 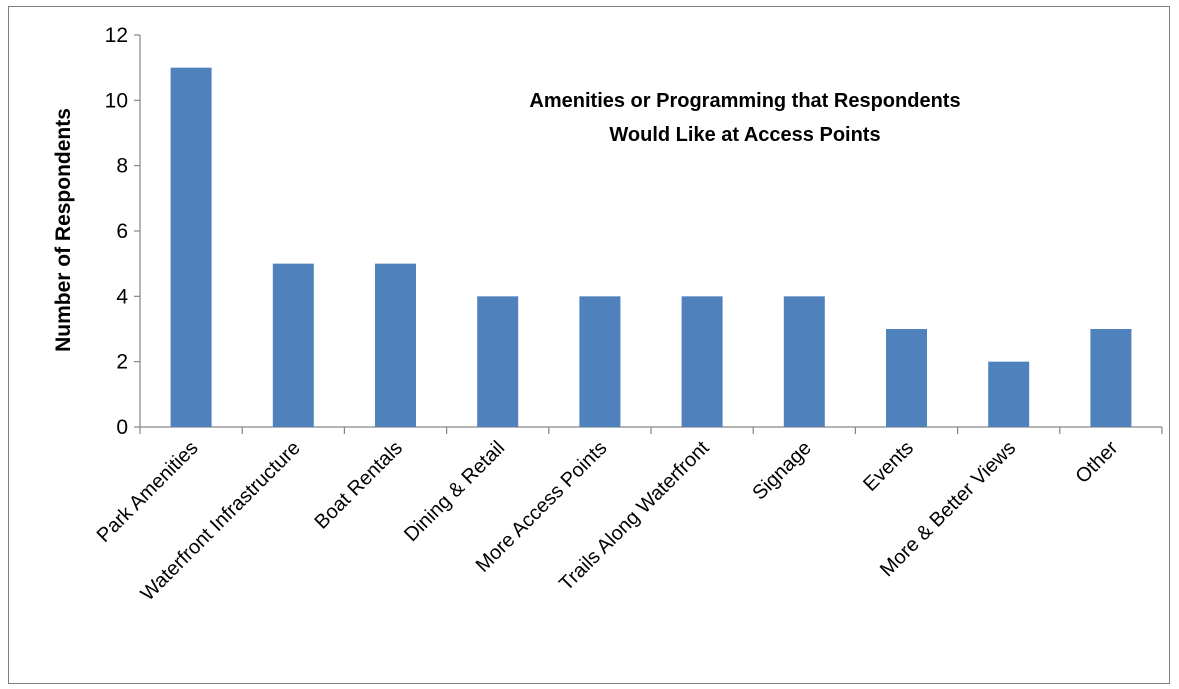 What do you see at coordinates (122, 296) in the screenshot?
I see `y-tick-label: 4` at bounding box center [122, 296].